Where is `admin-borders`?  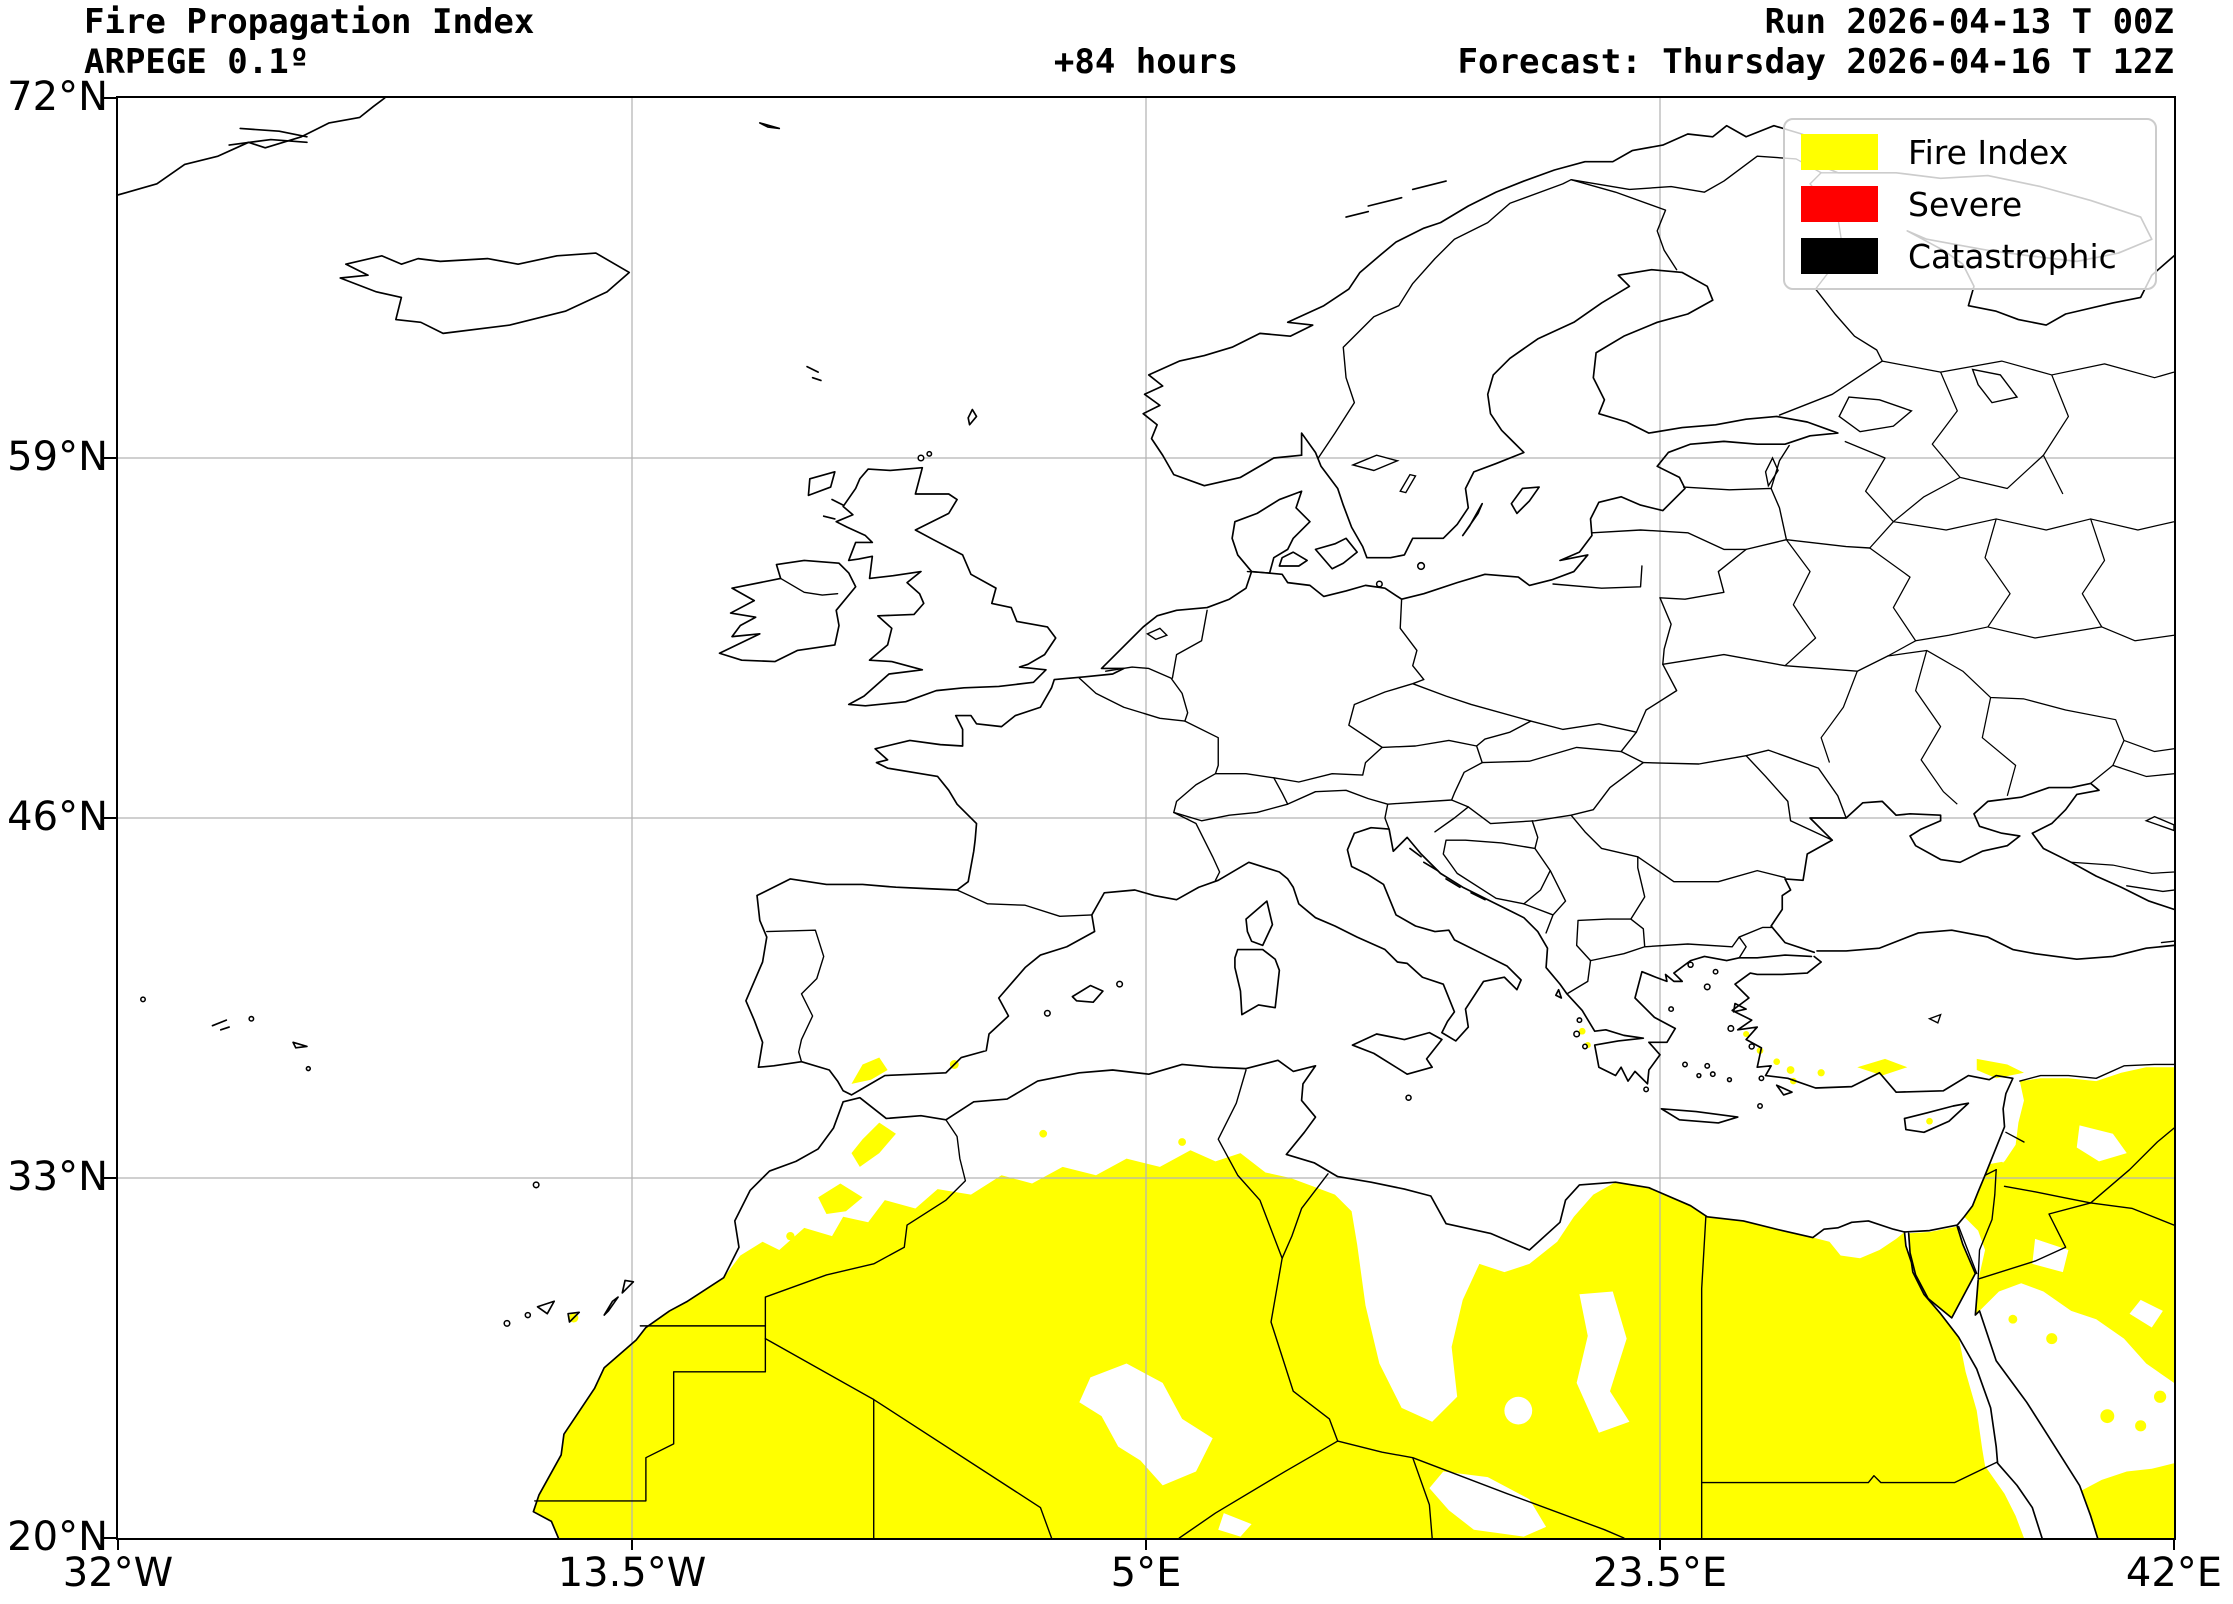
admin-borders is located at coordinates (1979, 617).